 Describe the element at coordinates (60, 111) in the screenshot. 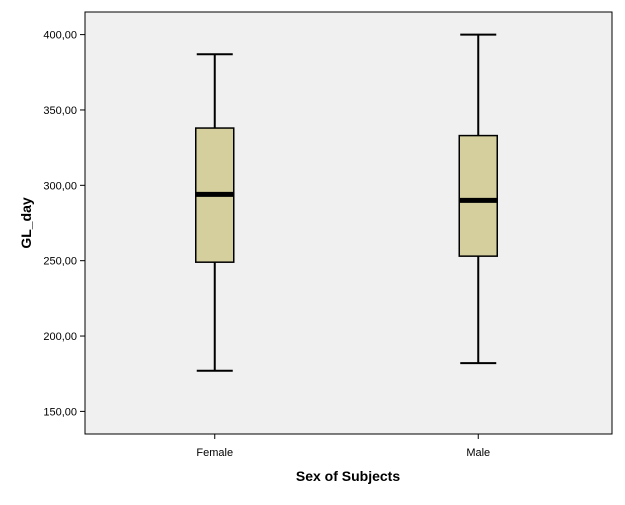

I see `y-tick-label: 350,00` at that location.